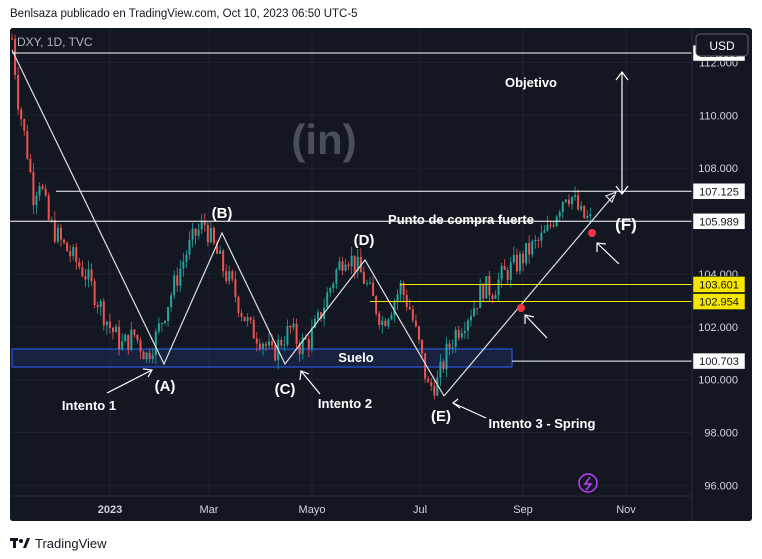 The width and height of the screenshot is (762, 559). What do you see at coordinates (323, 139) in the screenshot?
I see `watermark-logo: (in)` at bounding box center [323, 139].